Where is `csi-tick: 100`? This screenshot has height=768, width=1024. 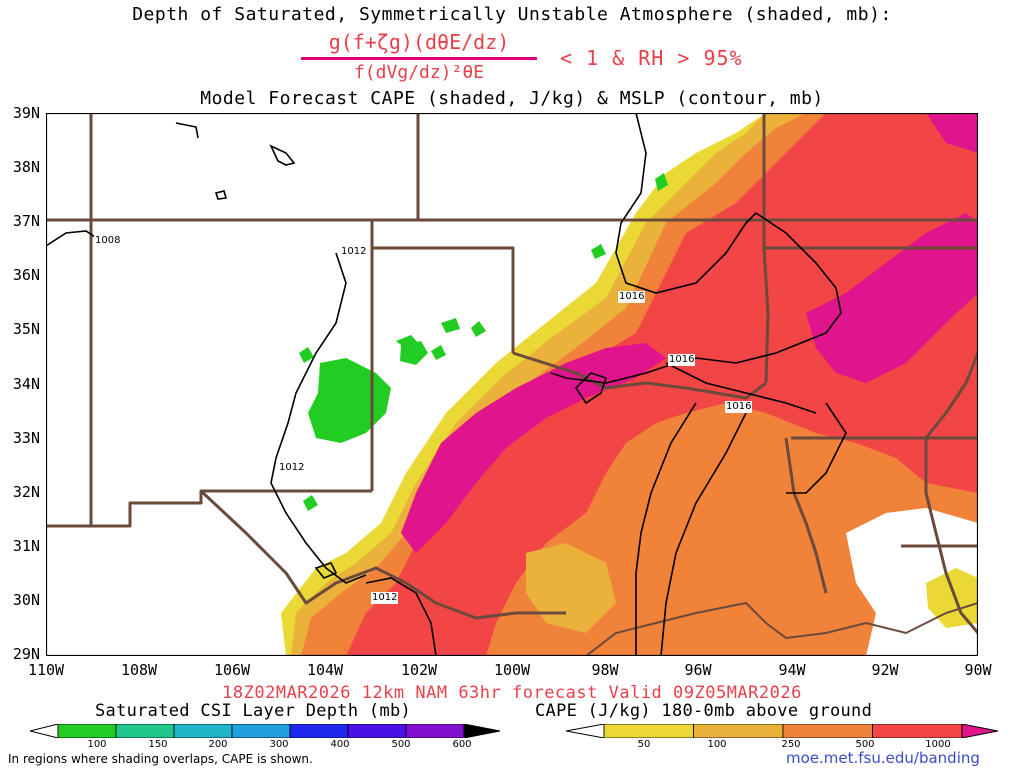
csi-tick: 100 is located at coordinates (97, 744).